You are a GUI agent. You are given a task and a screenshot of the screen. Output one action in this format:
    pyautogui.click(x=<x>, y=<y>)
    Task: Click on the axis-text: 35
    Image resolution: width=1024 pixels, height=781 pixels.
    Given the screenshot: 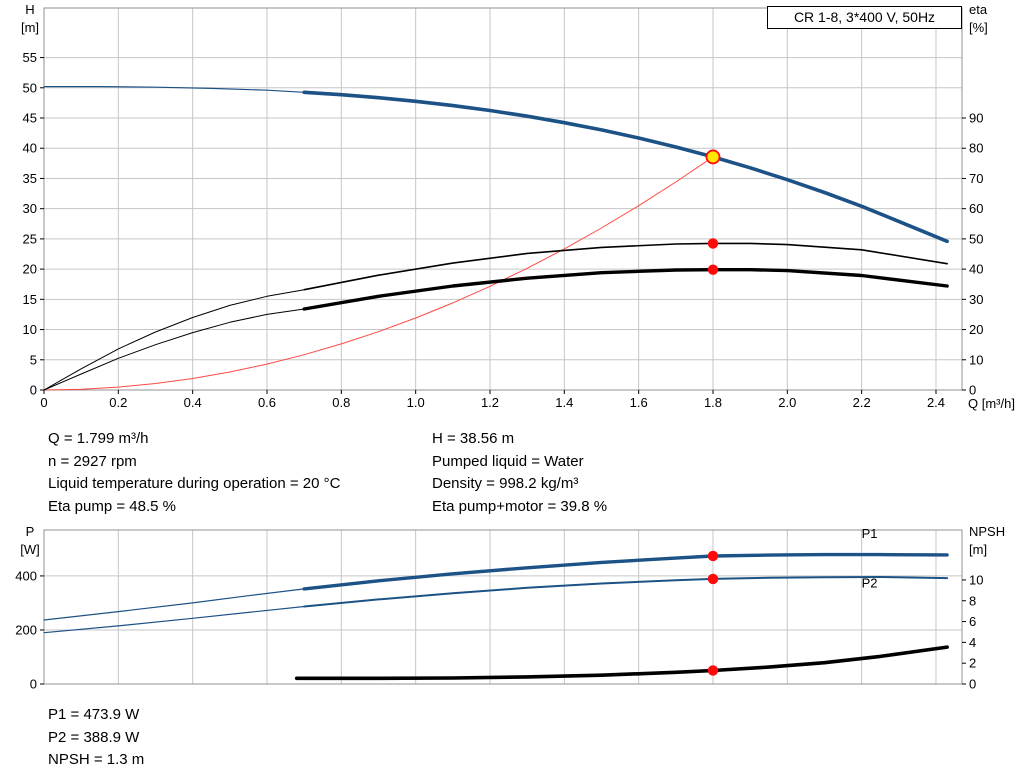 What is the action you would take?
    pyautogui.click(x=30, y=178)
    